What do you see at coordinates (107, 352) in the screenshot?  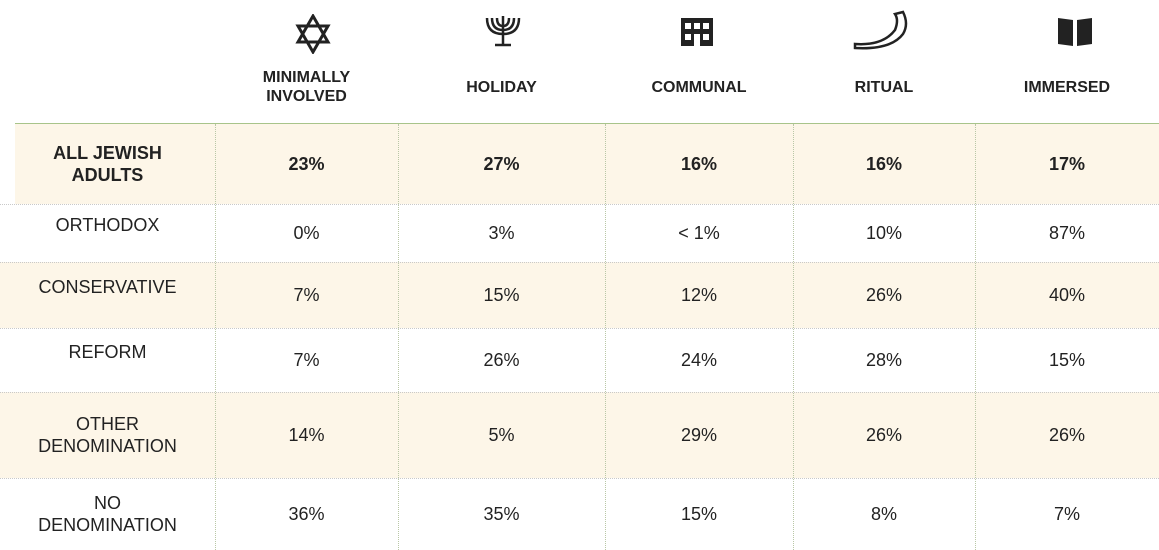 I see `row-label: REFORM` at bounding box center [107, 352].